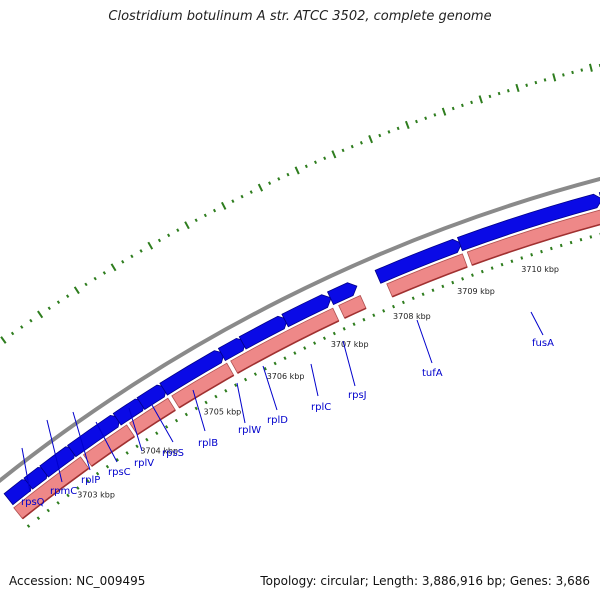 This screenshot has width=600, height=600. What do you see at coordinates (357, 395) in the screenshot?
I see `gene-label-rpsJ: rpsJ` at bounding box center [357, 395].